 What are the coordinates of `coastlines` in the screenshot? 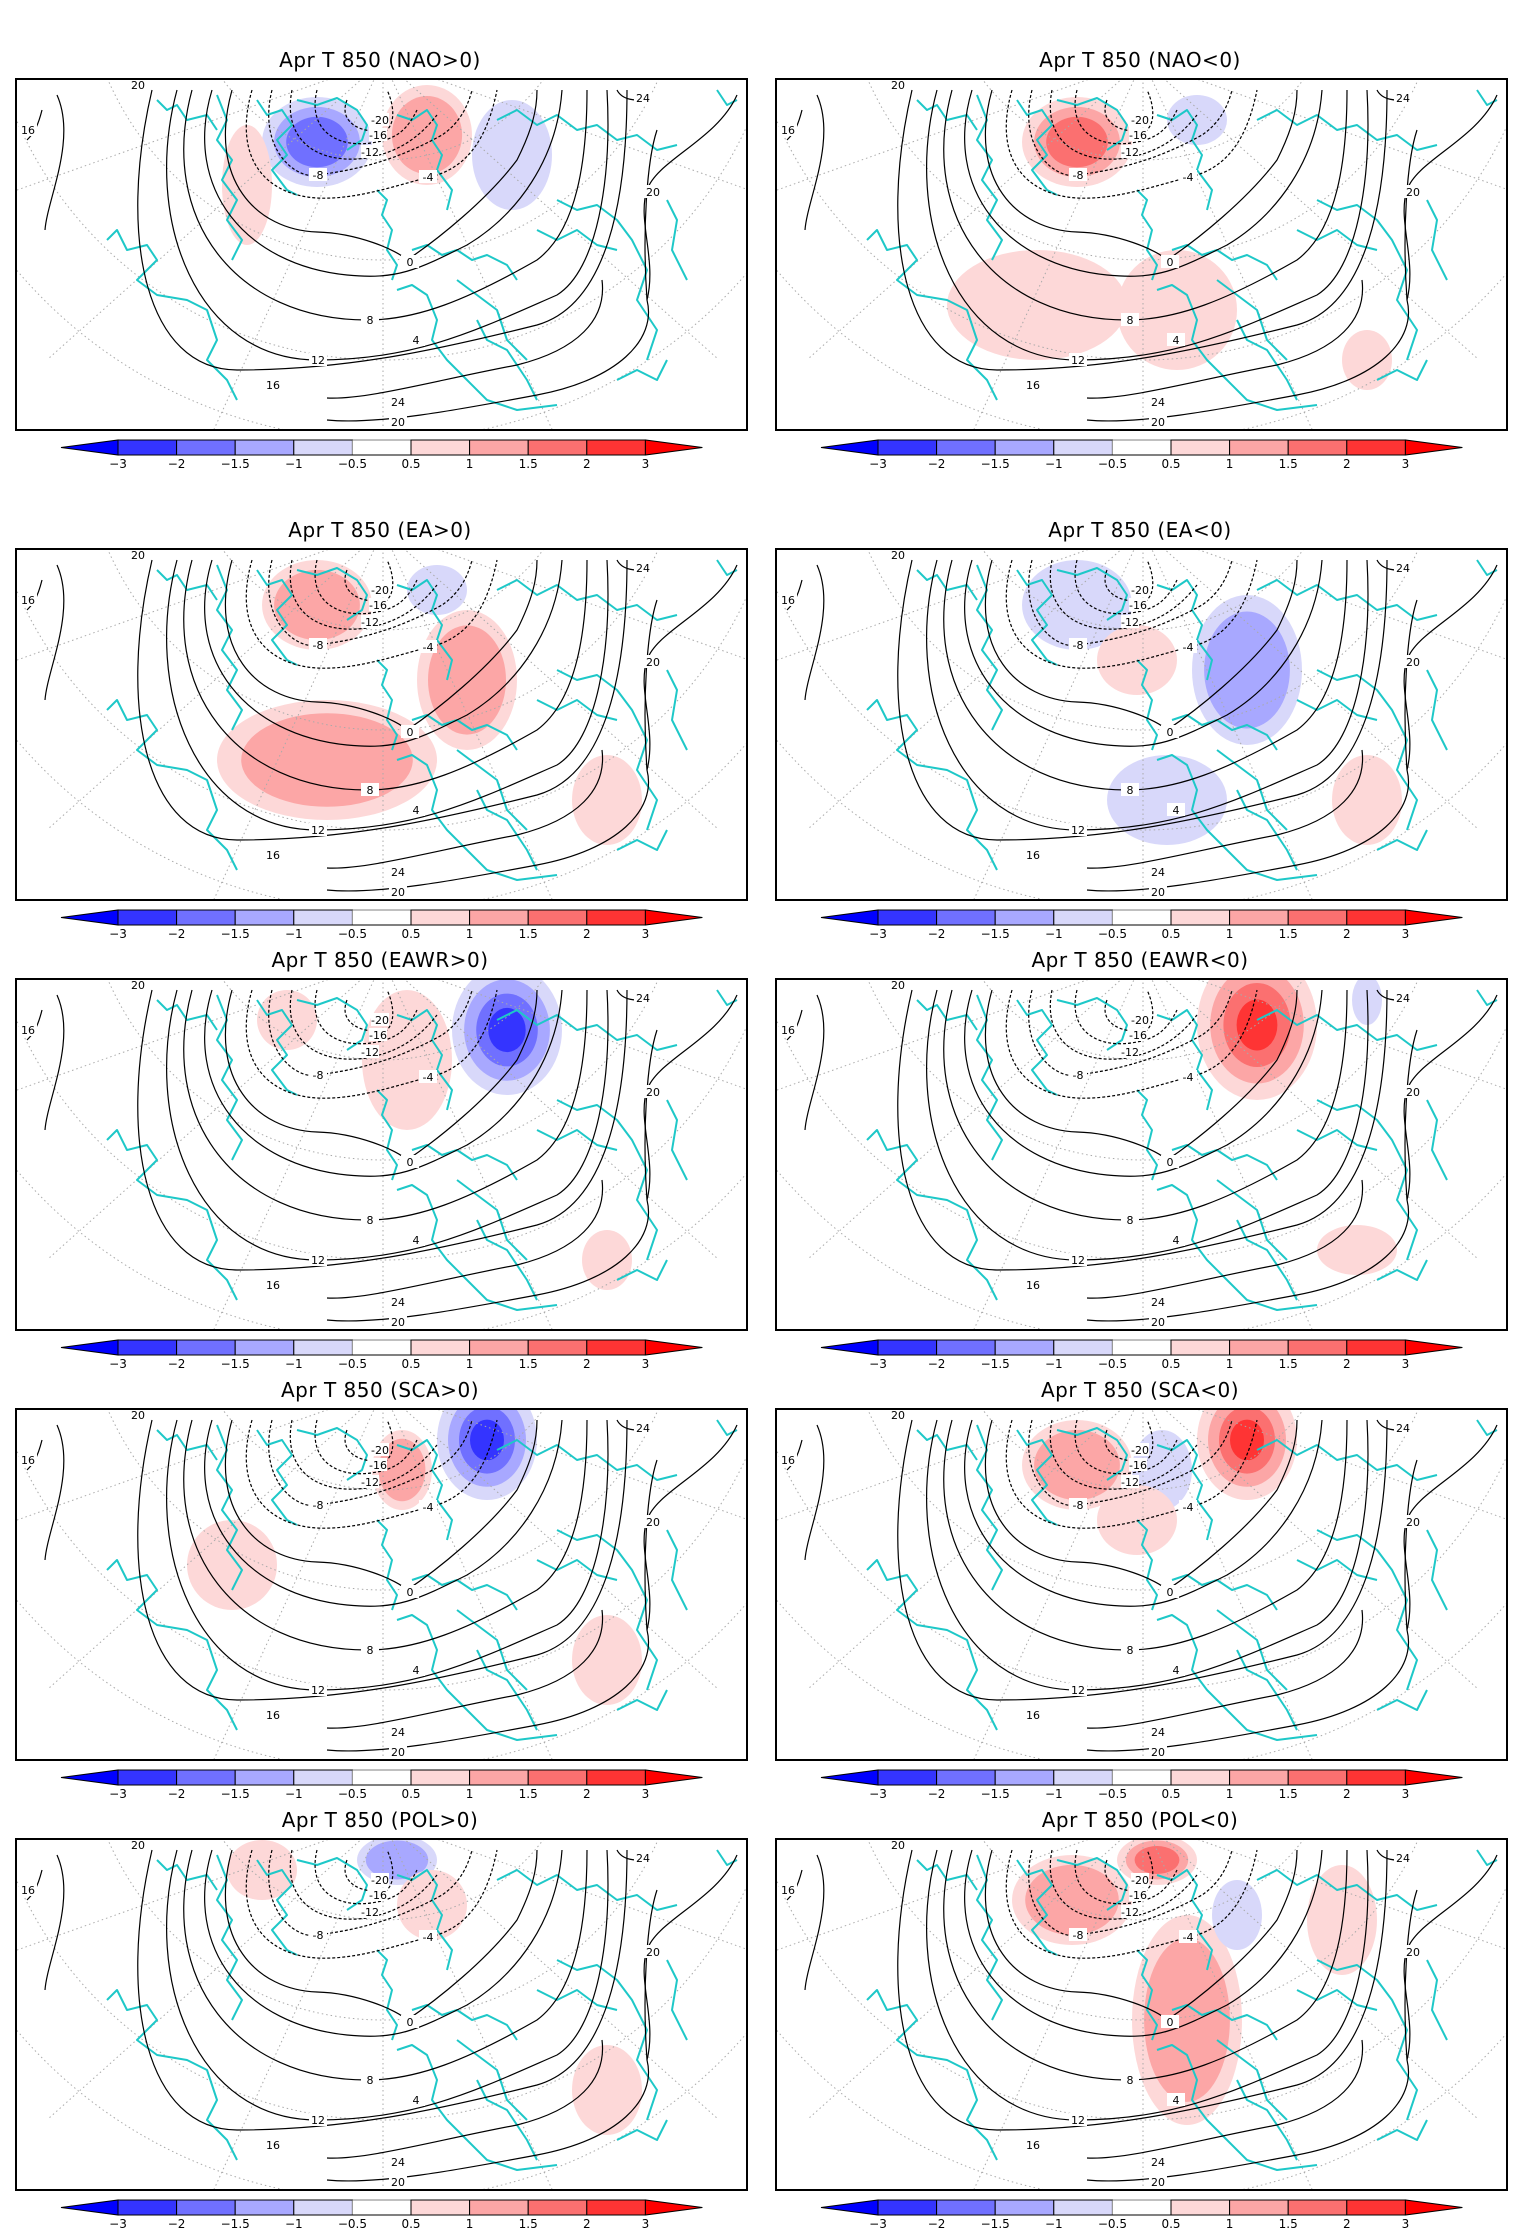 It's located at (422, 720).